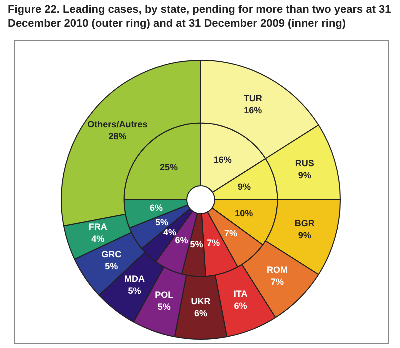 This screenshot has height=348, width=400. What do you see at coordinates (253, 99) in the screenshot?
I see `slice-label: TUR` at bounding box center [253, 99].